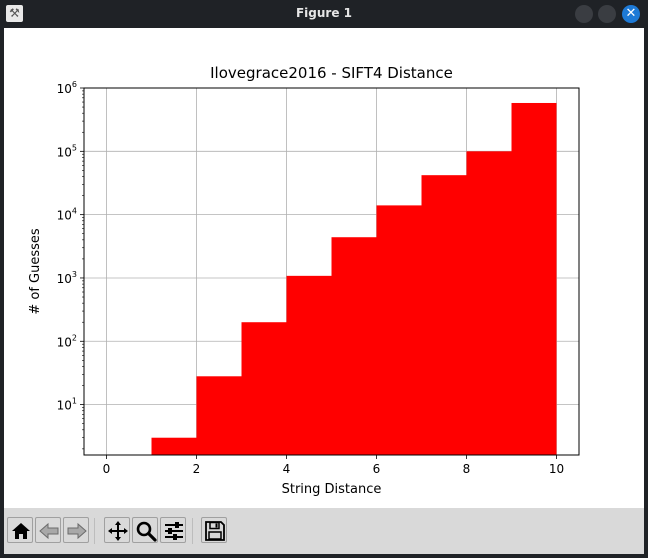 This screenshot has width=648, height=558. Describe the element at coordinates (556, 469) in the screenshot. I see `x-tick-label: 10` at that location.